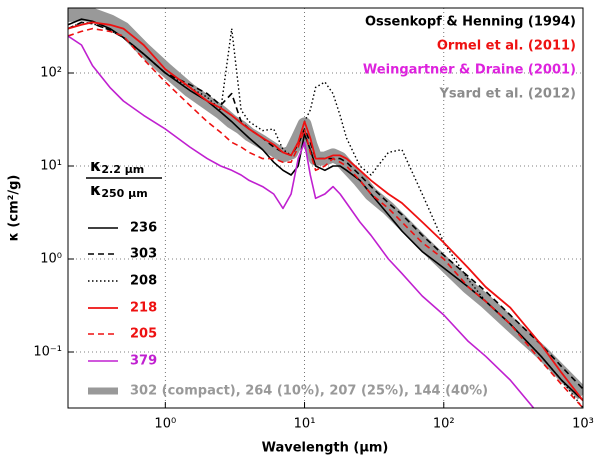 This screenshot has width=600, height=461. What do you see at coordinates (143, 281) in the screenshot?
I see `legend-label: 208` at bounding box center [143, 281].